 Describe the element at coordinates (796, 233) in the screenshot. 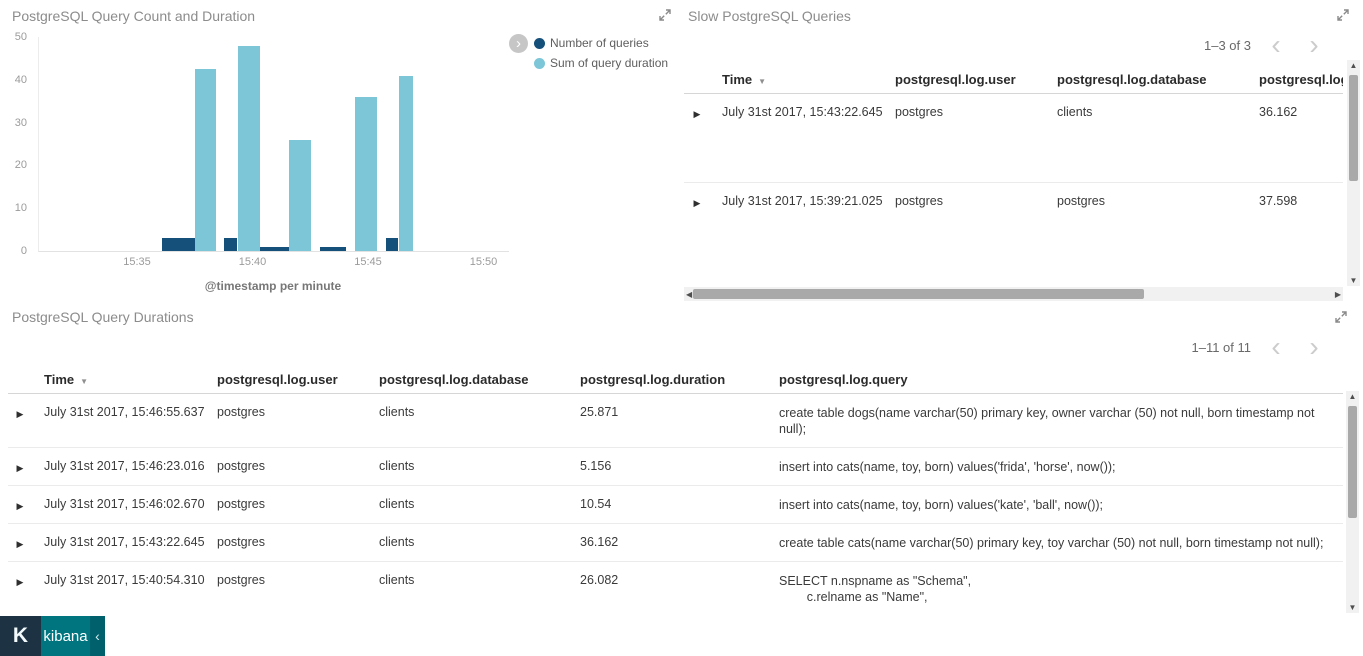

I see `cell-time: July 31st 2017, 15:39:21.025` at that location.